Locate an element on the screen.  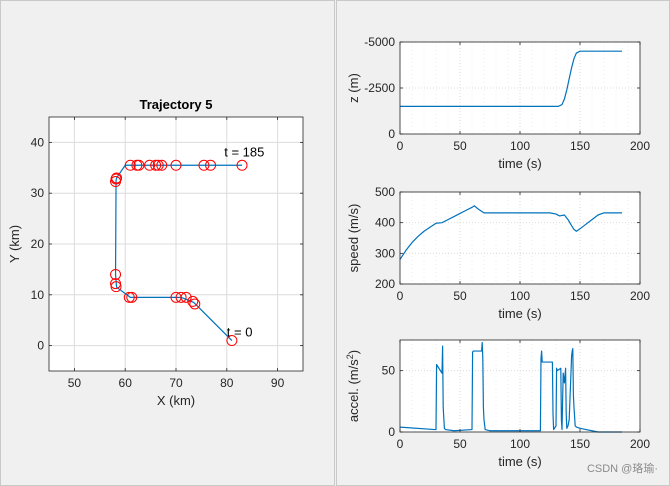
annotation-label: t = 185 is located at coordinates (244, 152).